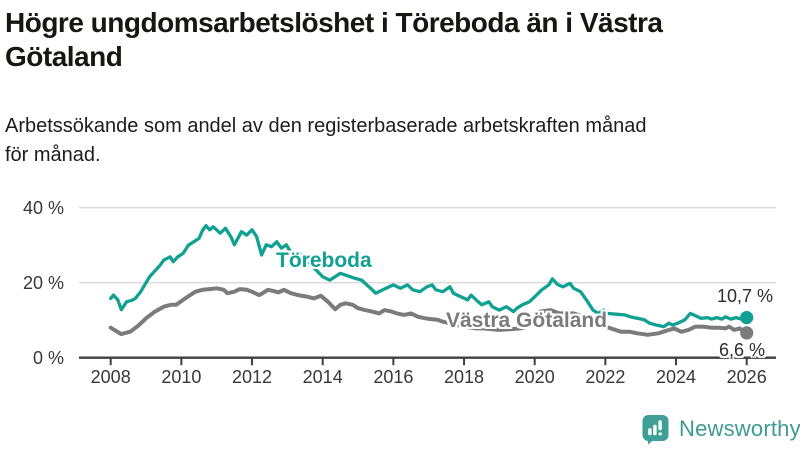 The width and height of the screenshot is (800, 450). I want to click on x-axis-tick-label: 2024, so click(676, 377).